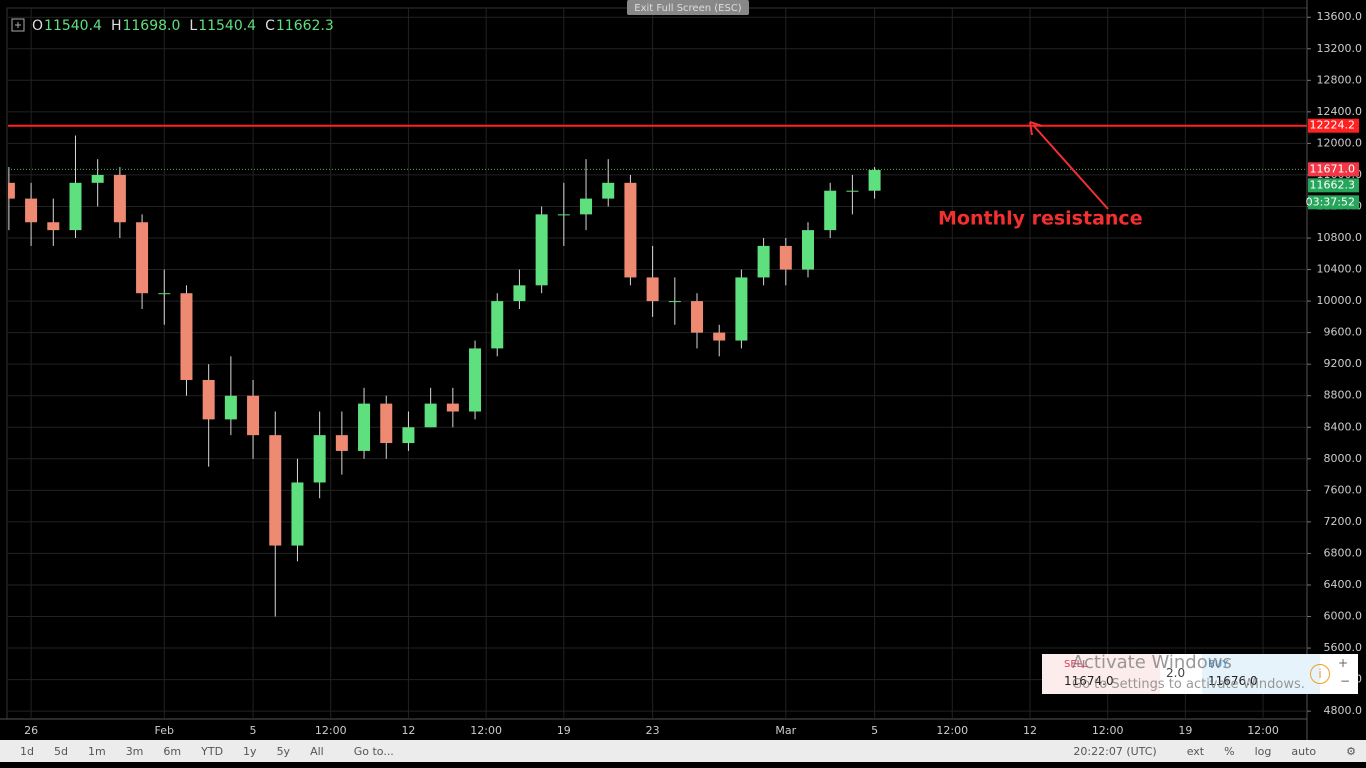 Image resolution: width=1366 pixels, height=768 pixels. I want to click on range-button: 5d, so click(60, 751).